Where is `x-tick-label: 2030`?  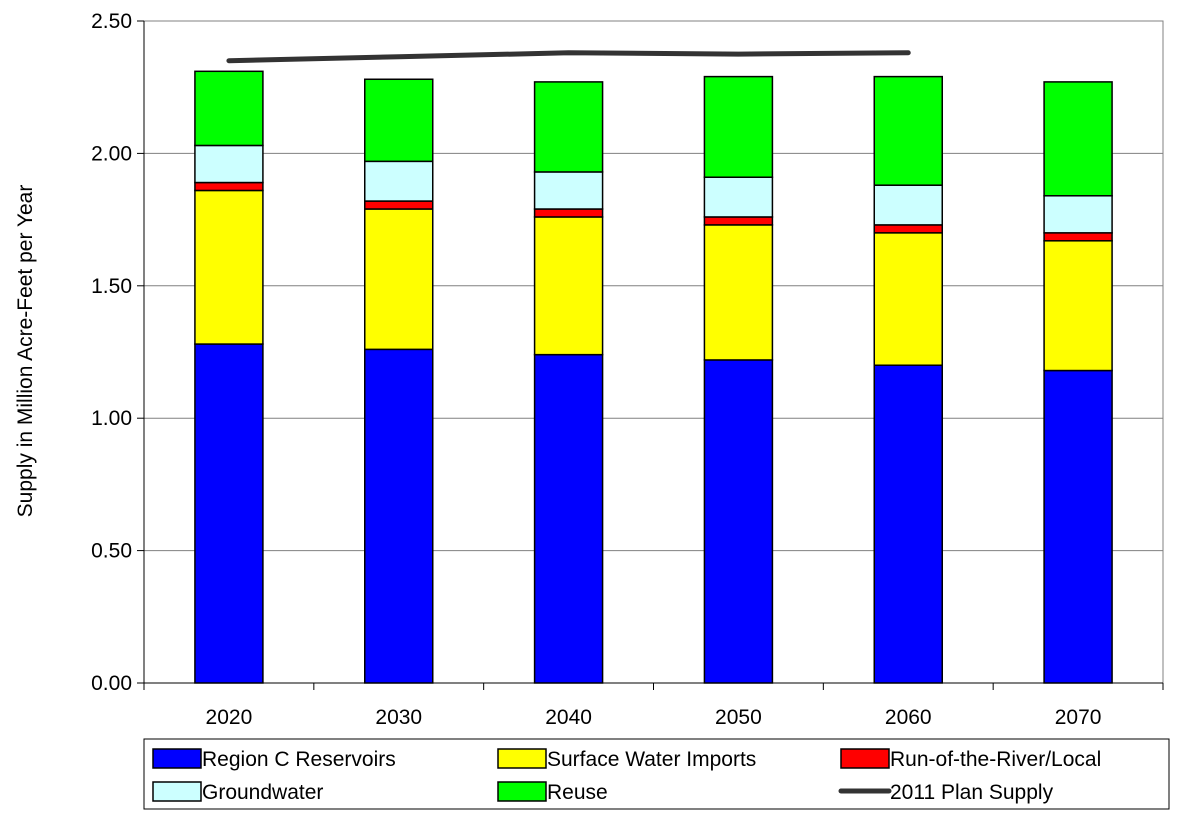 x-tick-label: 2030 is located at coordinates (398, 717).